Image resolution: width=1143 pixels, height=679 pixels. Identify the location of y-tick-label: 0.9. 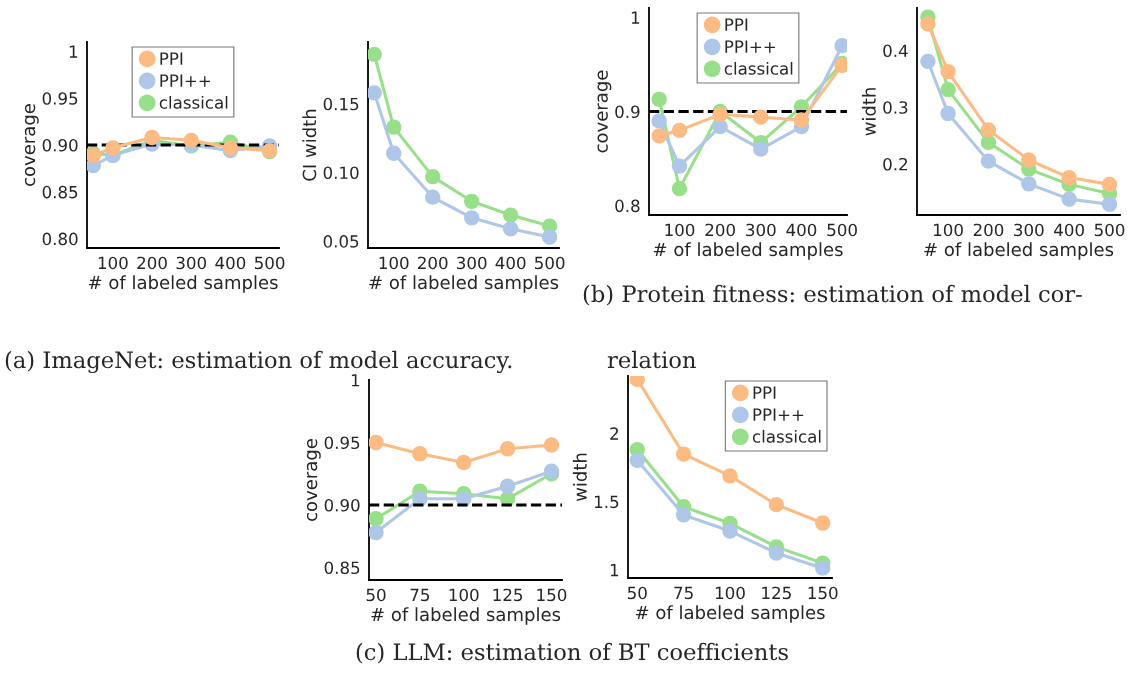
(627, 112).